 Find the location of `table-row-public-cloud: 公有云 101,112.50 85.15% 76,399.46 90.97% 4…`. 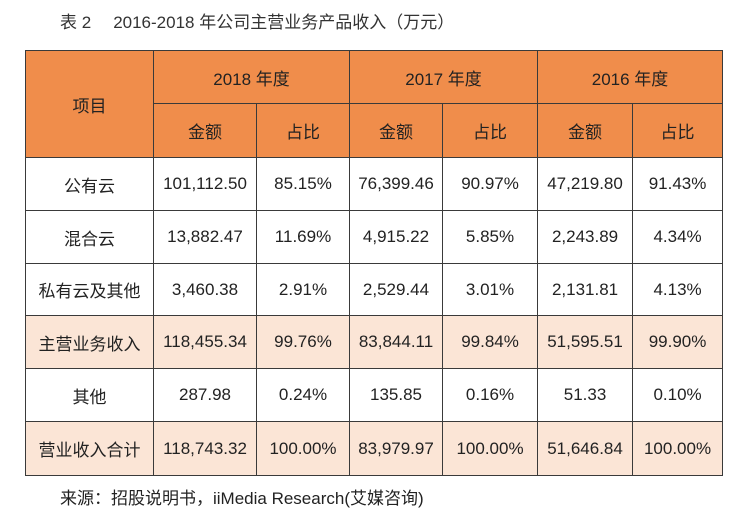

table-row-public-cloud: 公有云 101,112.50 85.15% 76,399.46 90.97% 4… is located at coordinates (374, 184).